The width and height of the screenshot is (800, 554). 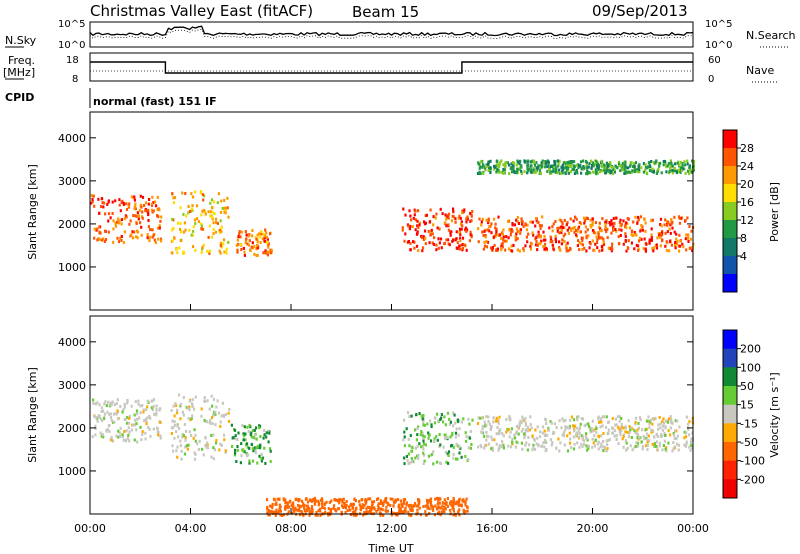 What do you see at coordinates (32, 415) in the screenshot?
I see `velocity-ylabel: Slant Range [km]` at bounding box center [32, 415].